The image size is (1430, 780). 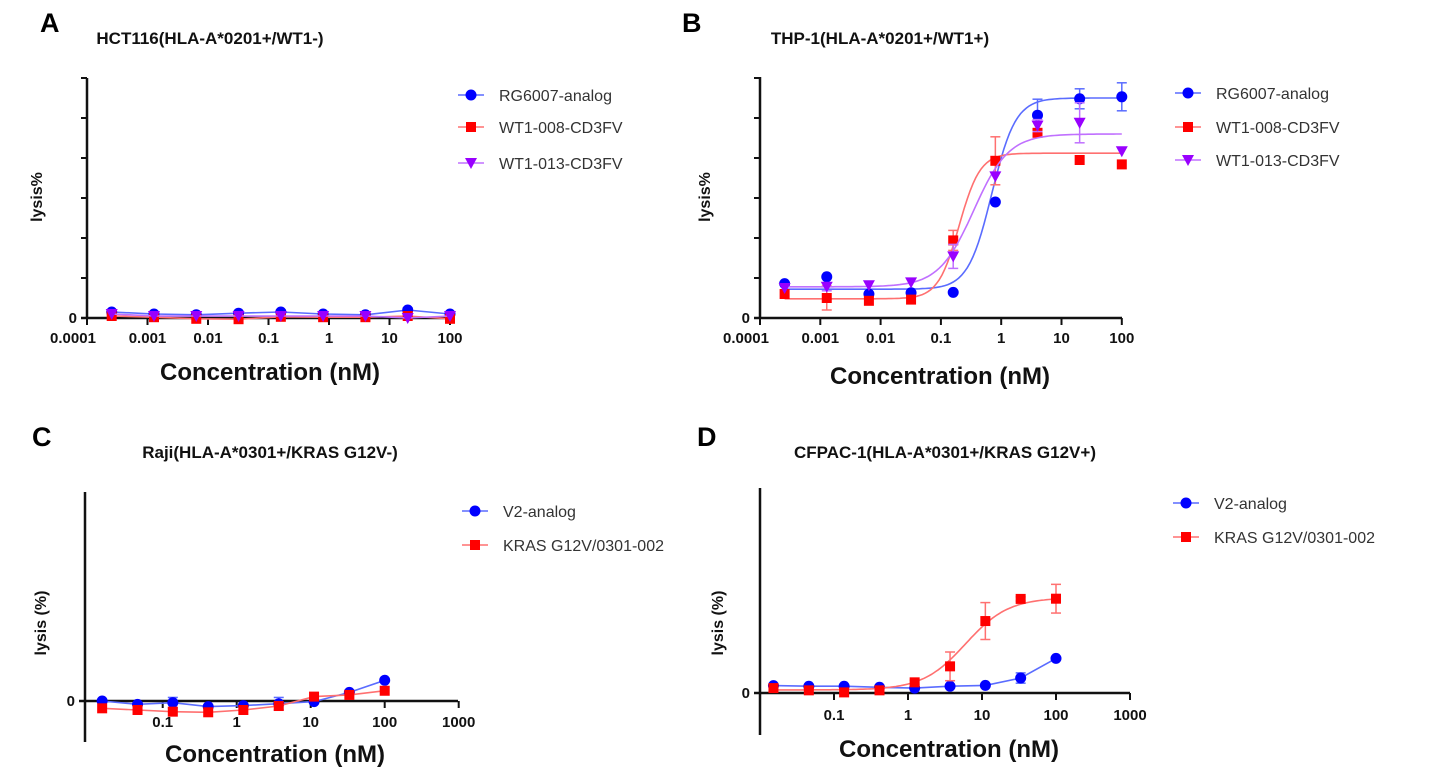 I want to click on panel-letter: C, so click(x=42, y=437).